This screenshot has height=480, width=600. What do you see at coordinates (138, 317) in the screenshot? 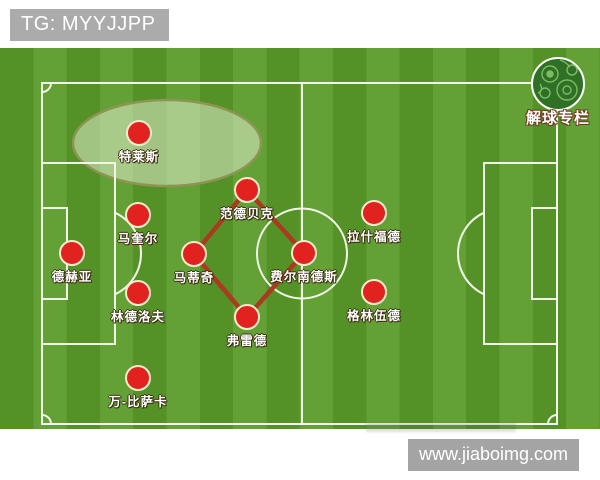
I see `player-name-label: 林德洛夫` at bounding box center [138, 317].